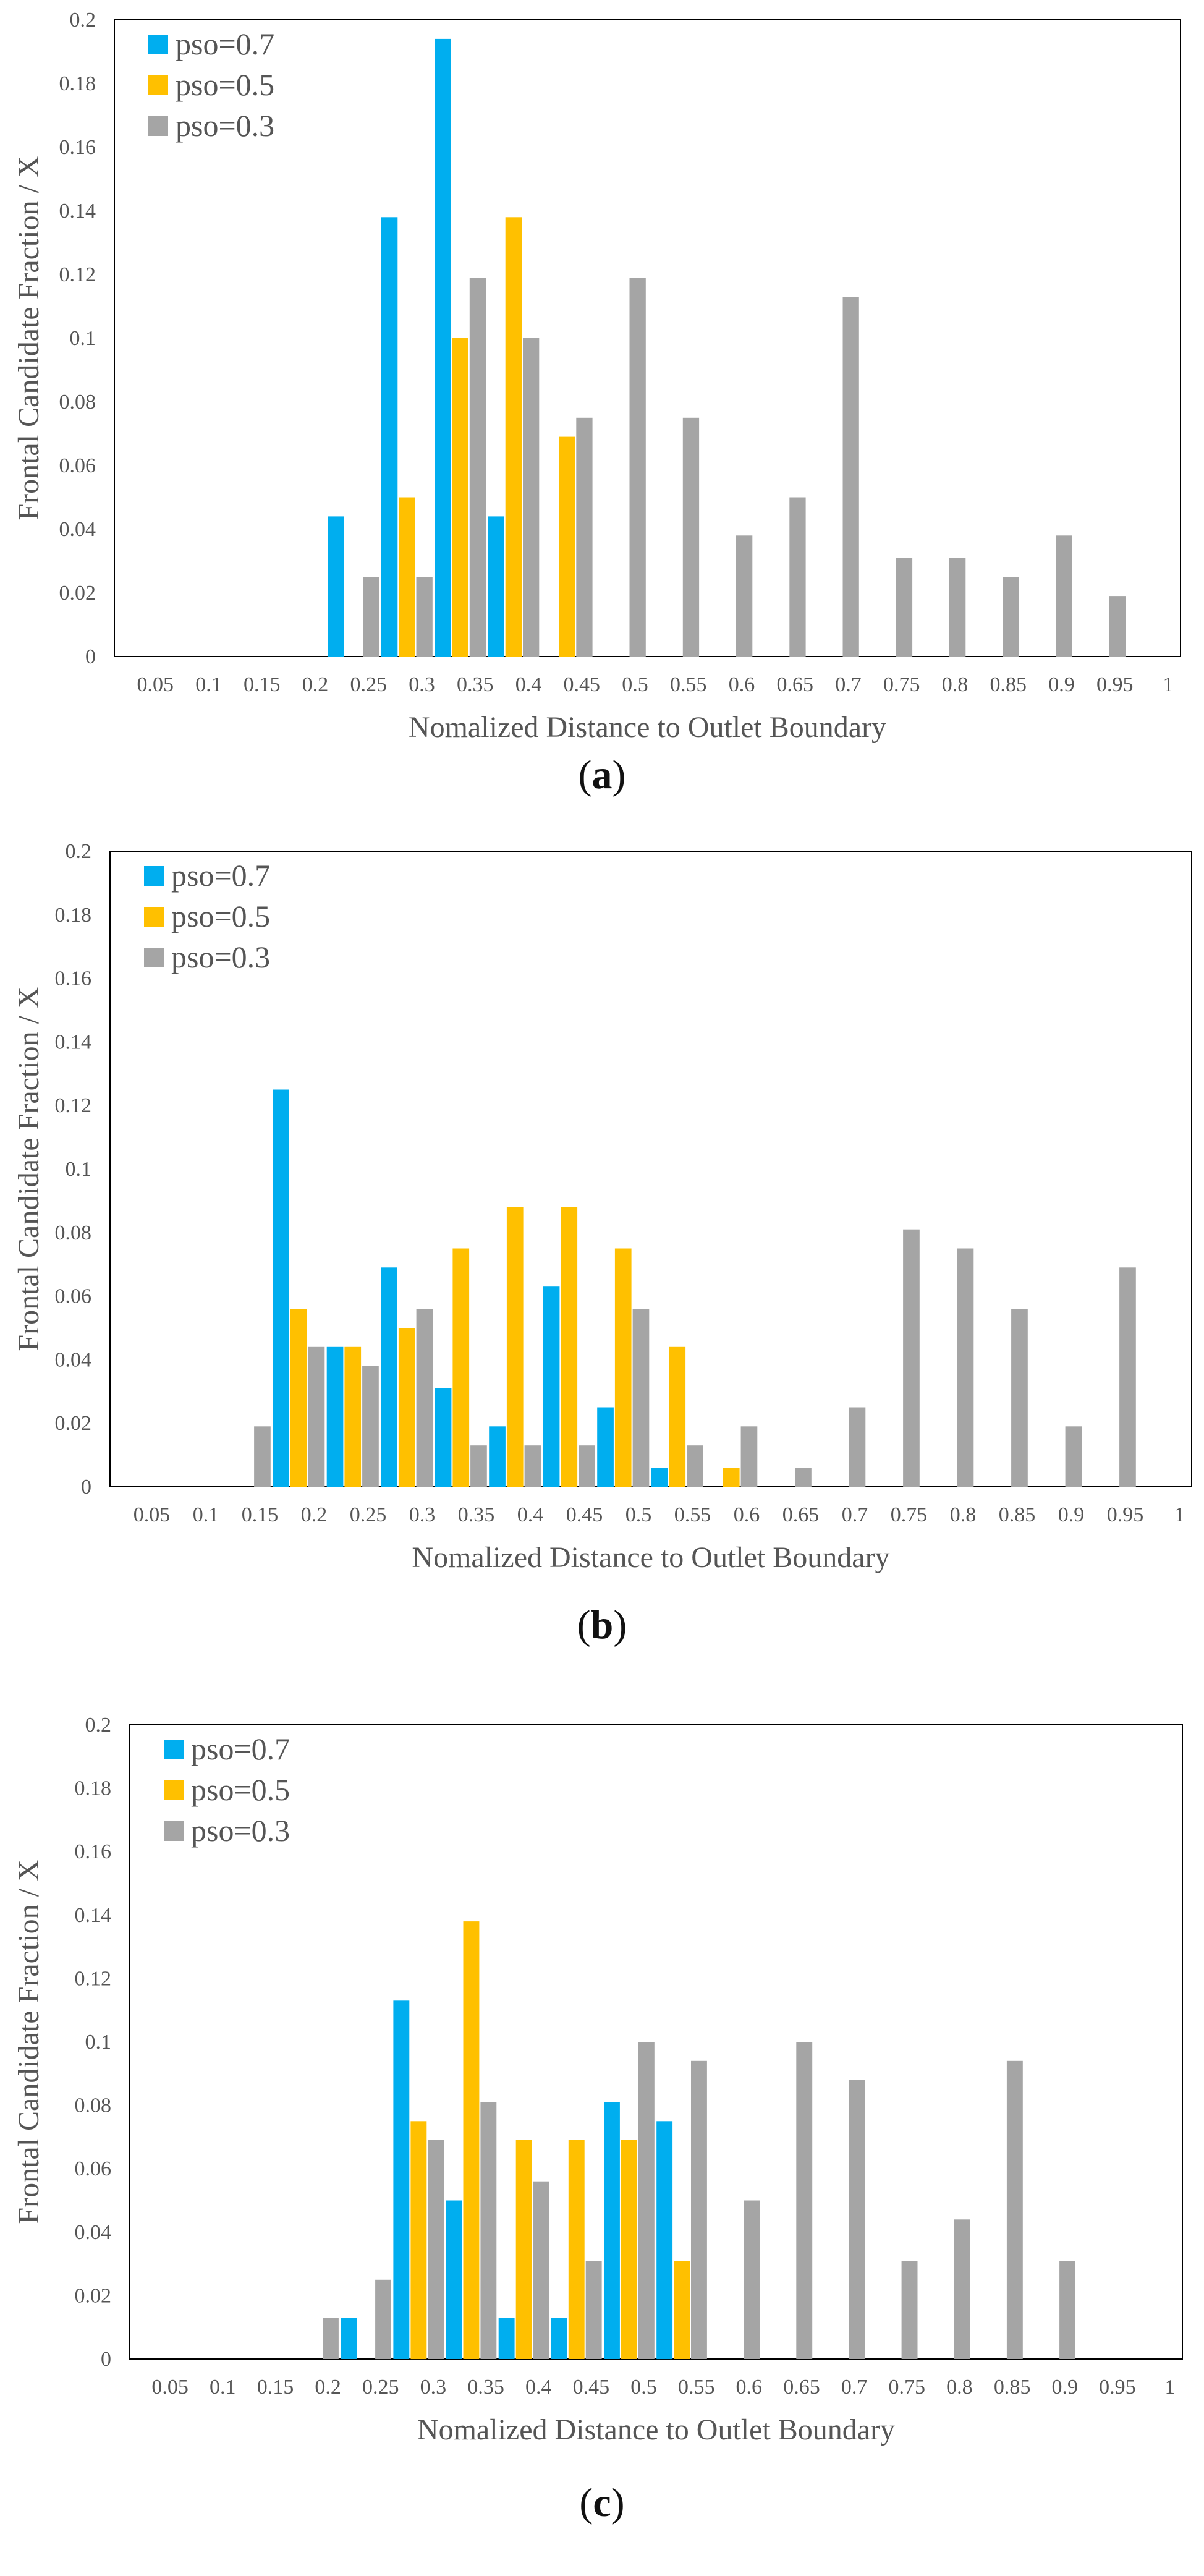 The height and width of the screenshot is (2576, 1204). Describe the element at coordinates (797, 577) in the screenshot. I see `bar-pso-0-3-0.65` at that location.